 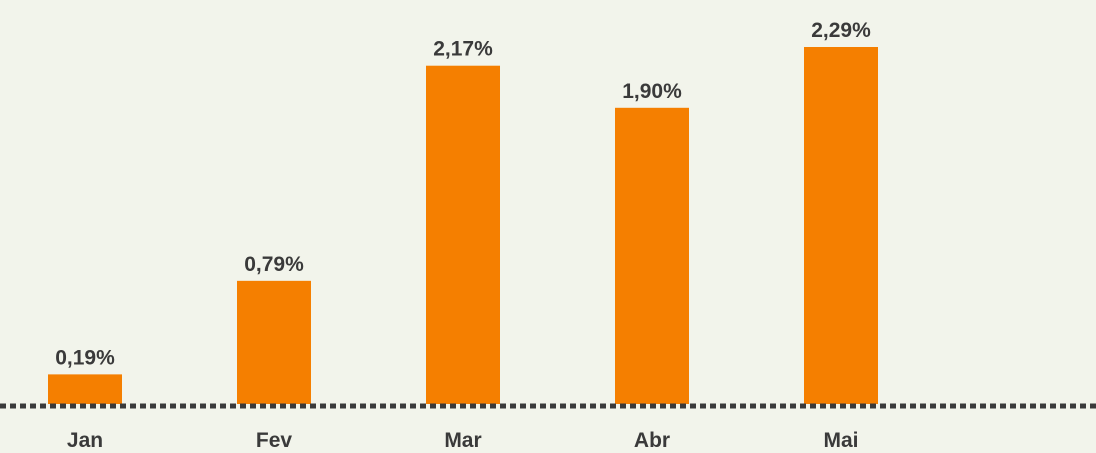 What do you see at coordinates (652, 440) in the screenshot?
I see `x-tick-label: Abr` at bounding box center [652, 440].